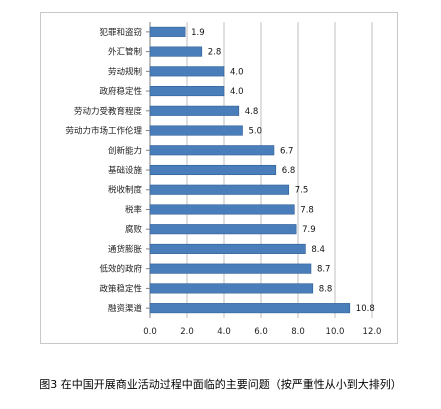 This screenshot has height=409, width=441. I want to click on data-label: 1.9, so click(198, 33).